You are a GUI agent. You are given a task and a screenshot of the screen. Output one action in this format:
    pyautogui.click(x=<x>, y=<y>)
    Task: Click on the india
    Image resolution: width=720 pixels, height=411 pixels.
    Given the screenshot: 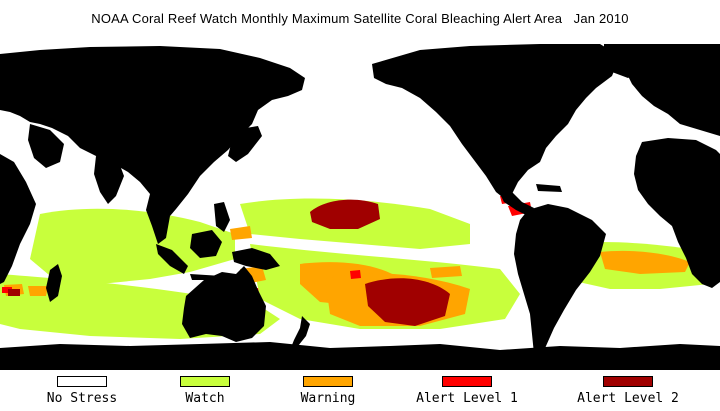 What is the action you would take?
    pyautogui.click(x=109, y=180)
    